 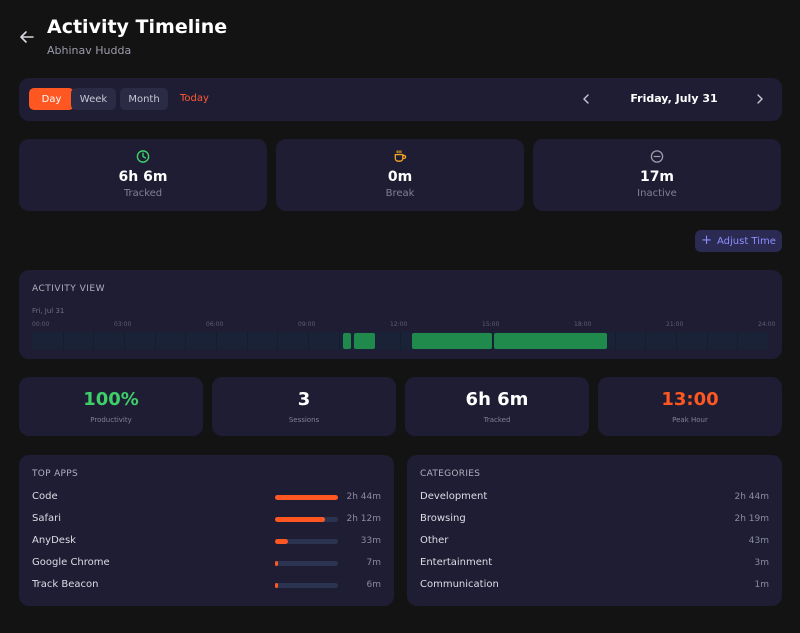 What do you see at coordinates (89, 50) in the screenshot?
I see `user-name: Abhinav Hudda` at bounding box center [89, 50].